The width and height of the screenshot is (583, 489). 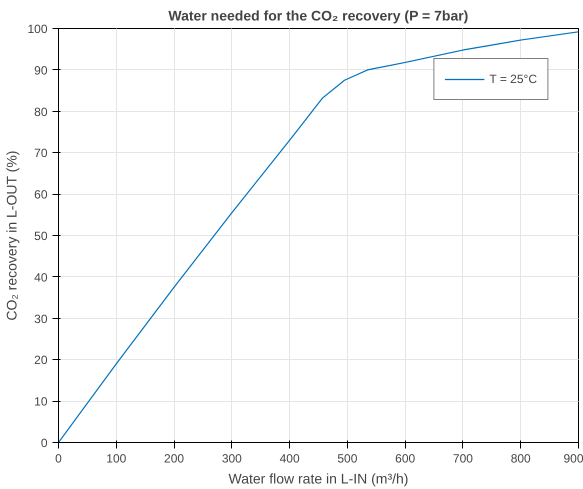 What do you see at coordinates (37, 29) in the screenshot?
I see `y-tick-label: 100` at bounding box center [37, 29].